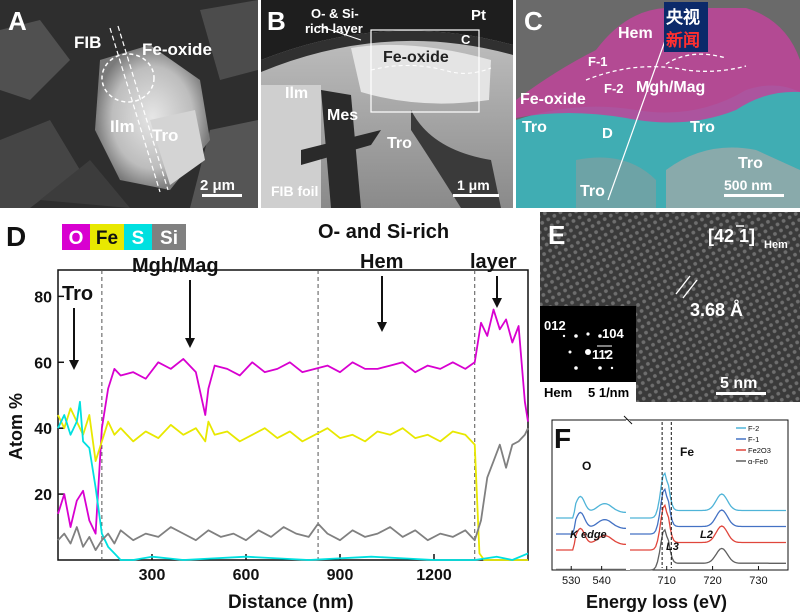 The height and width of the screenshot is (615, 800). I want to click on panel-b-mes-label: Mes, so click(342, 115).